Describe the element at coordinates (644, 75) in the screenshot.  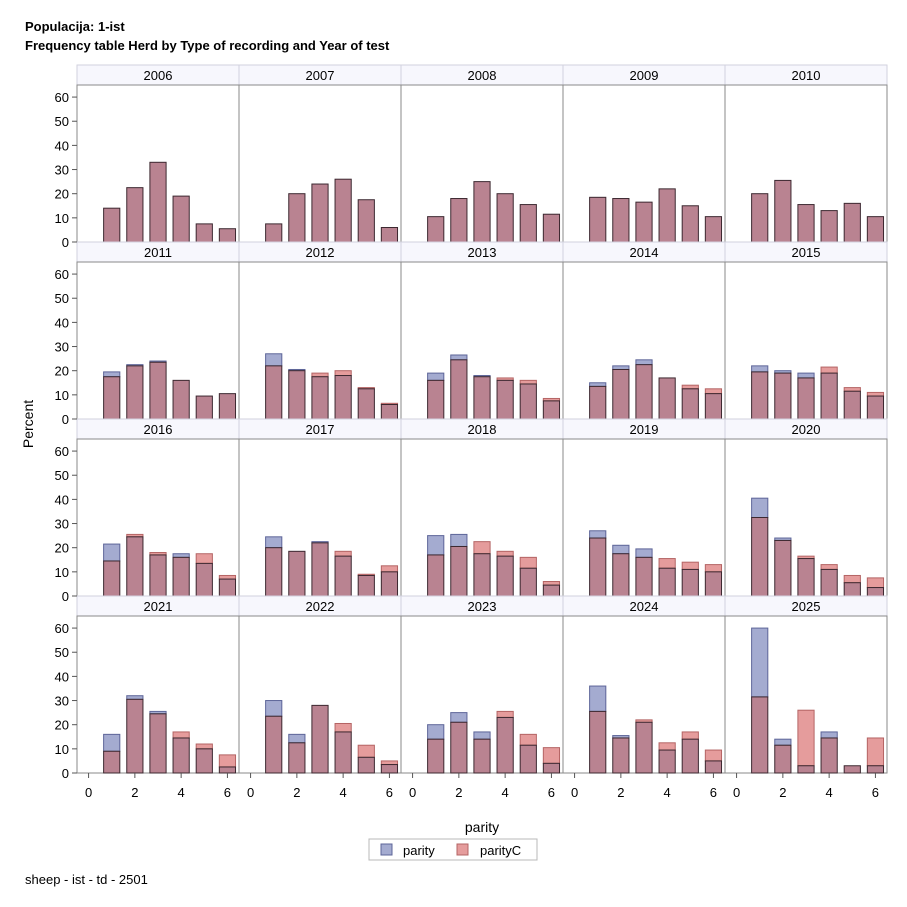
I see `panel-year-label: 2009` at that location.